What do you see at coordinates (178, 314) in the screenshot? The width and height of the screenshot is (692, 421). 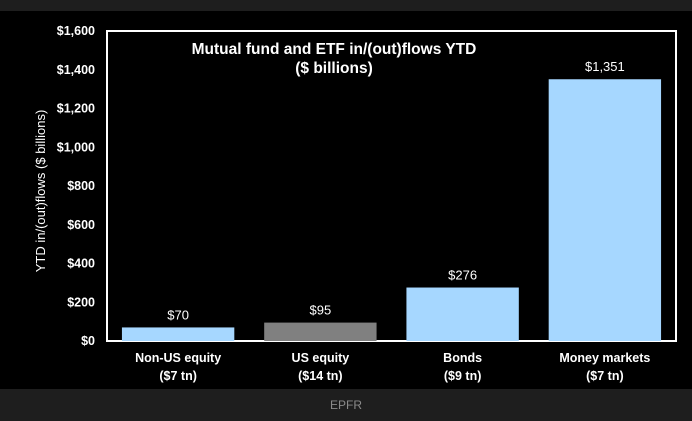 I see `bar-value-label: $70` at bounding box center [178, 314].